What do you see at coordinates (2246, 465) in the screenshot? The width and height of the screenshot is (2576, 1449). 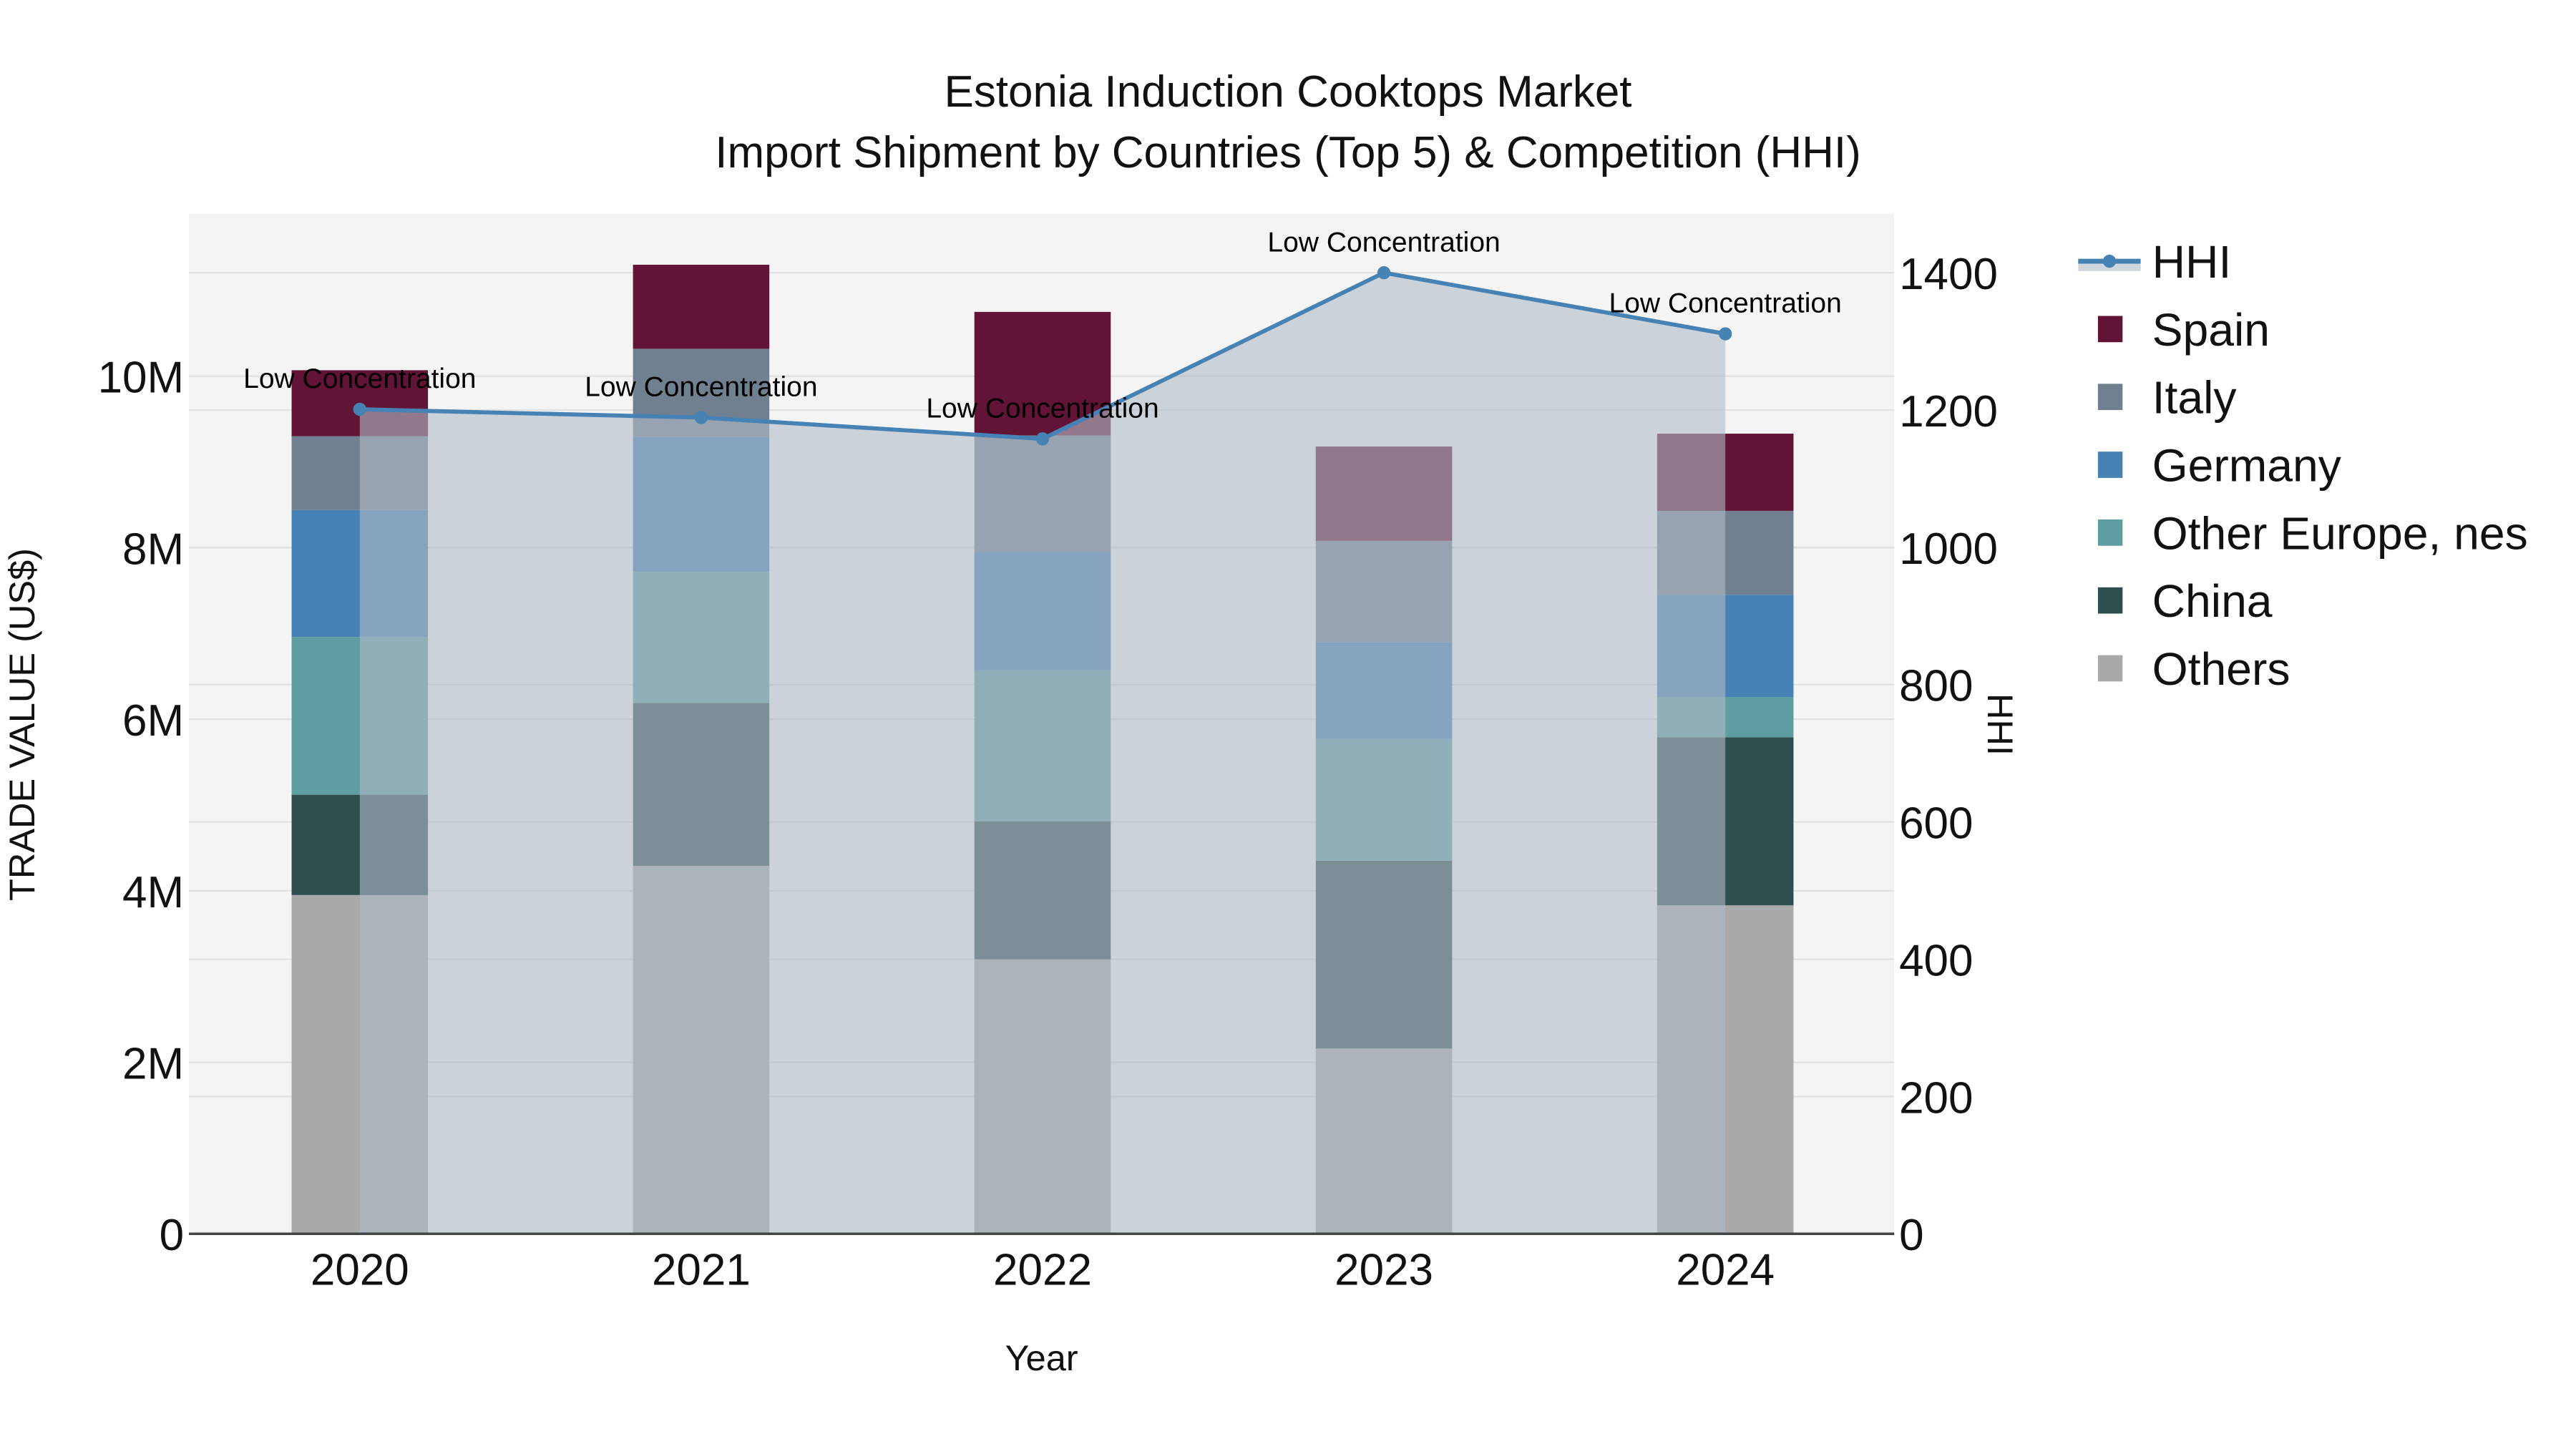 I see `legend-label: Germany` at bounding box center [2246, 465].